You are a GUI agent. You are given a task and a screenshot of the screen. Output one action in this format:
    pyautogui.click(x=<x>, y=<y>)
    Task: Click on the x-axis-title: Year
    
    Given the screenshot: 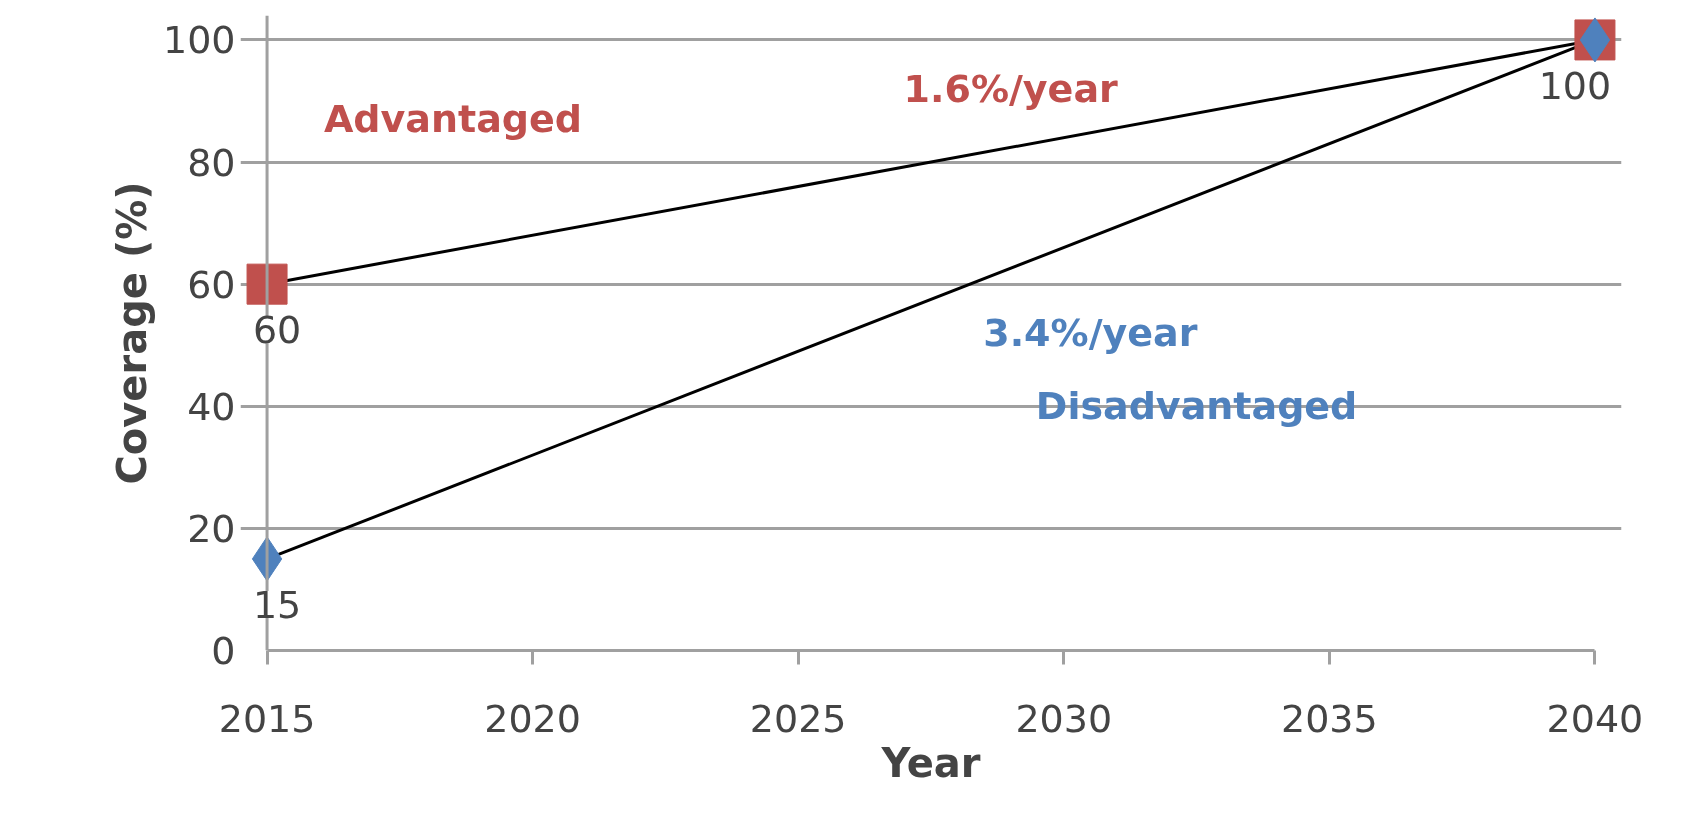 What is the action you would take?
    pyautogui.click(x=930, y=762)
    